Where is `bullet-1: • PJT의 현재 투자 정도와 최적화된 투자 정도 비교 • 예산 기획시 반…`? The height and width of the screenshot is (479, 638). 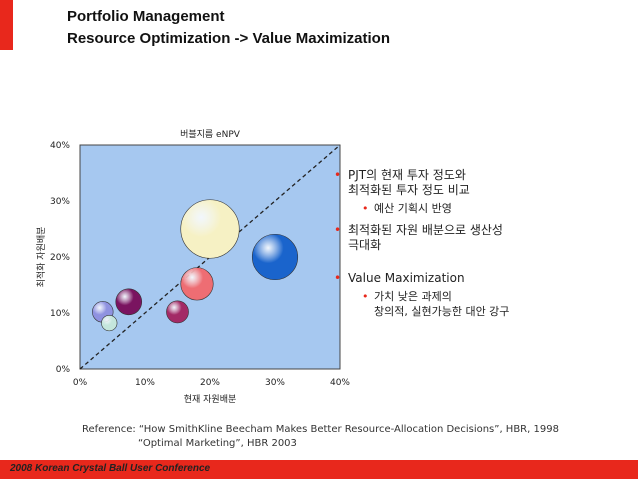 bullet-1: • PJT의 현재 투자 정도와 최적화된 투자 정도 비교 • 예산 기획시 반… is located at coordinates (402, 192).